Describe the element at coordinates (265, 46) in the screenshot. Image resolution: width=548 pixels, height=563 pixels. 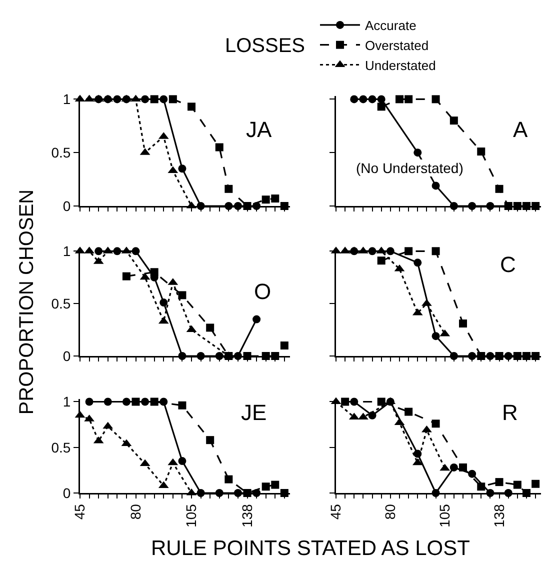
I see `chart-title: LOSSES` at that location.